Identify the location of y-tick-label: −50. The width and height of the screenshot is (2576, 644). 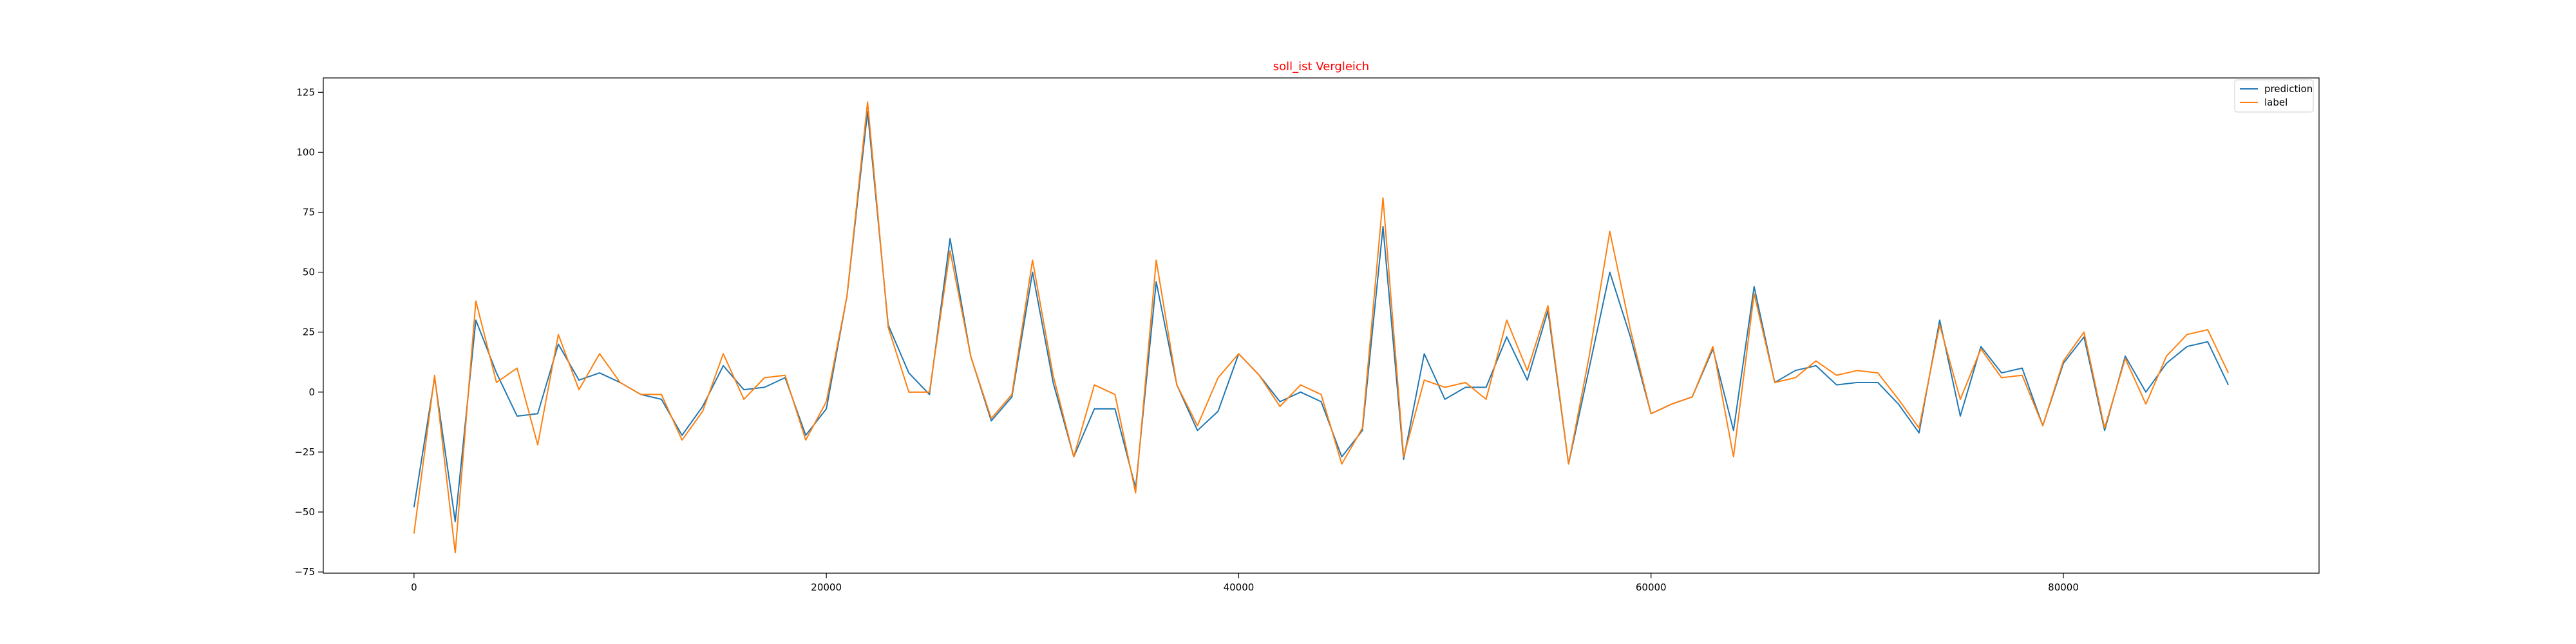
(304, 512).